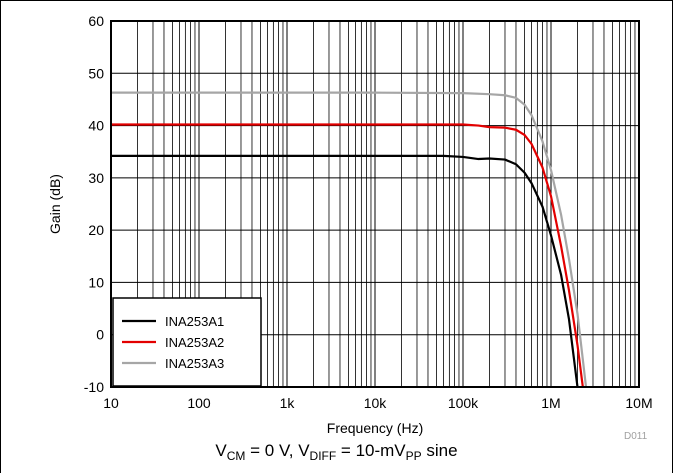  Describe the element at coordinates (550, 403) in the screenshot. I see `x-tick-label: 1M` at that location.